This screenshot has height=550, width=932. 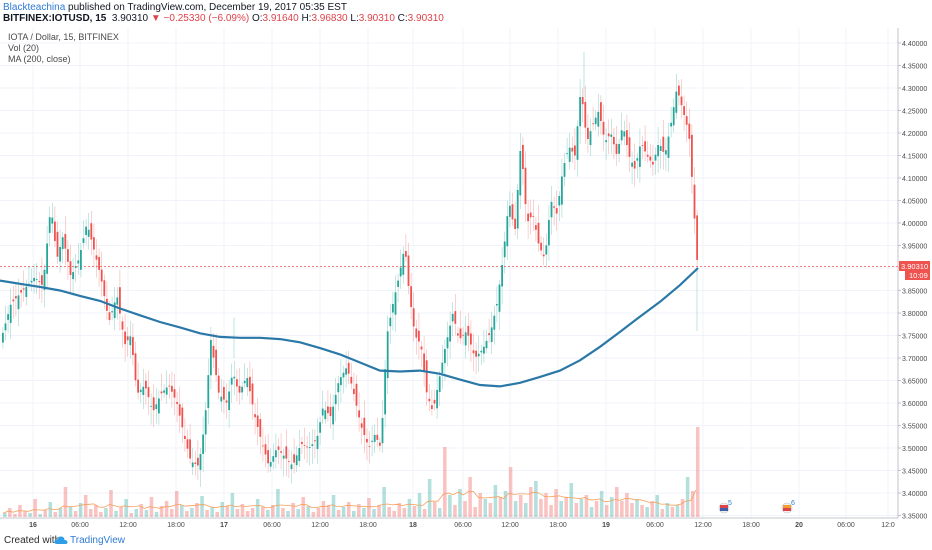 I want to click on x-tick-label: 12:00, so click(x=128, y=525).